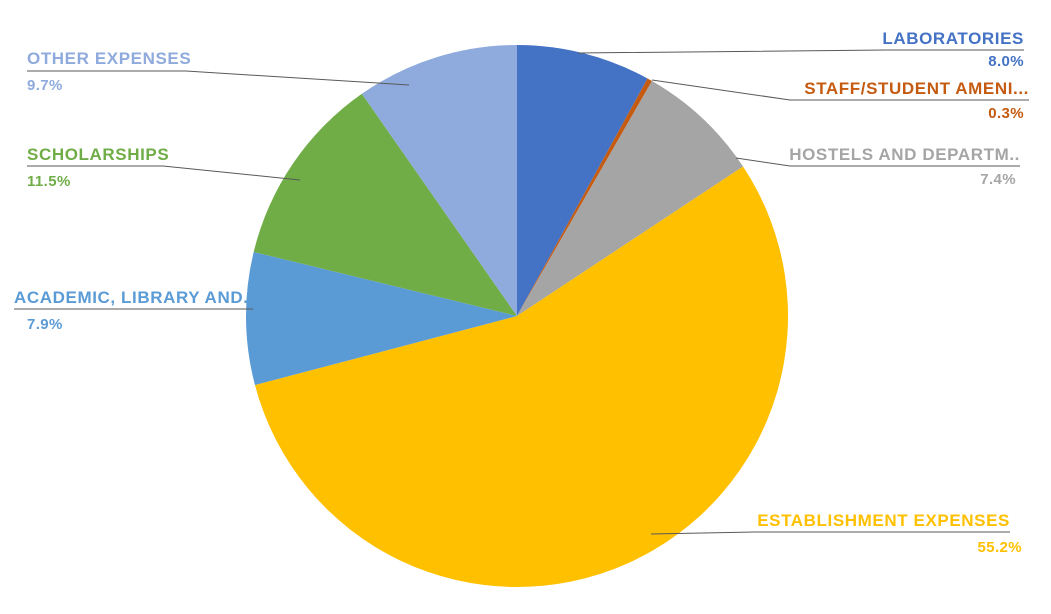 This screenshot has width=1051, height=614. Describe the element at coordinates (585, 197) in the screenshot. I see `pie-slice-staff-student-amenities` at that location.